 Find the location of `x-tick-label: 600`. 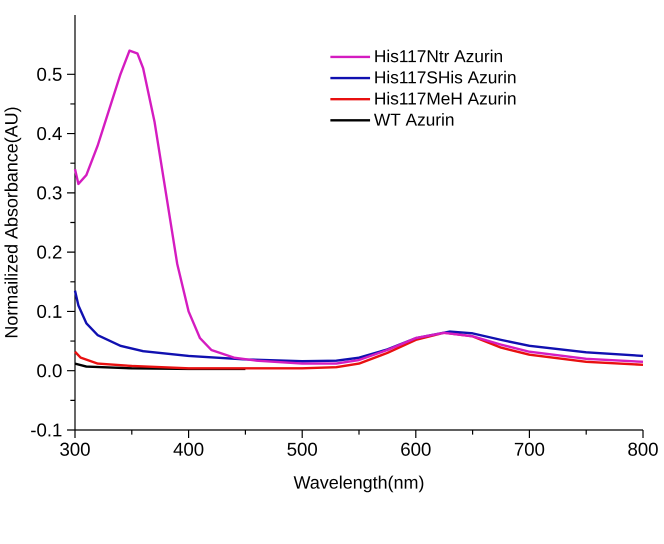

x-tick-label: 600 is located at coordinates (416, 449).